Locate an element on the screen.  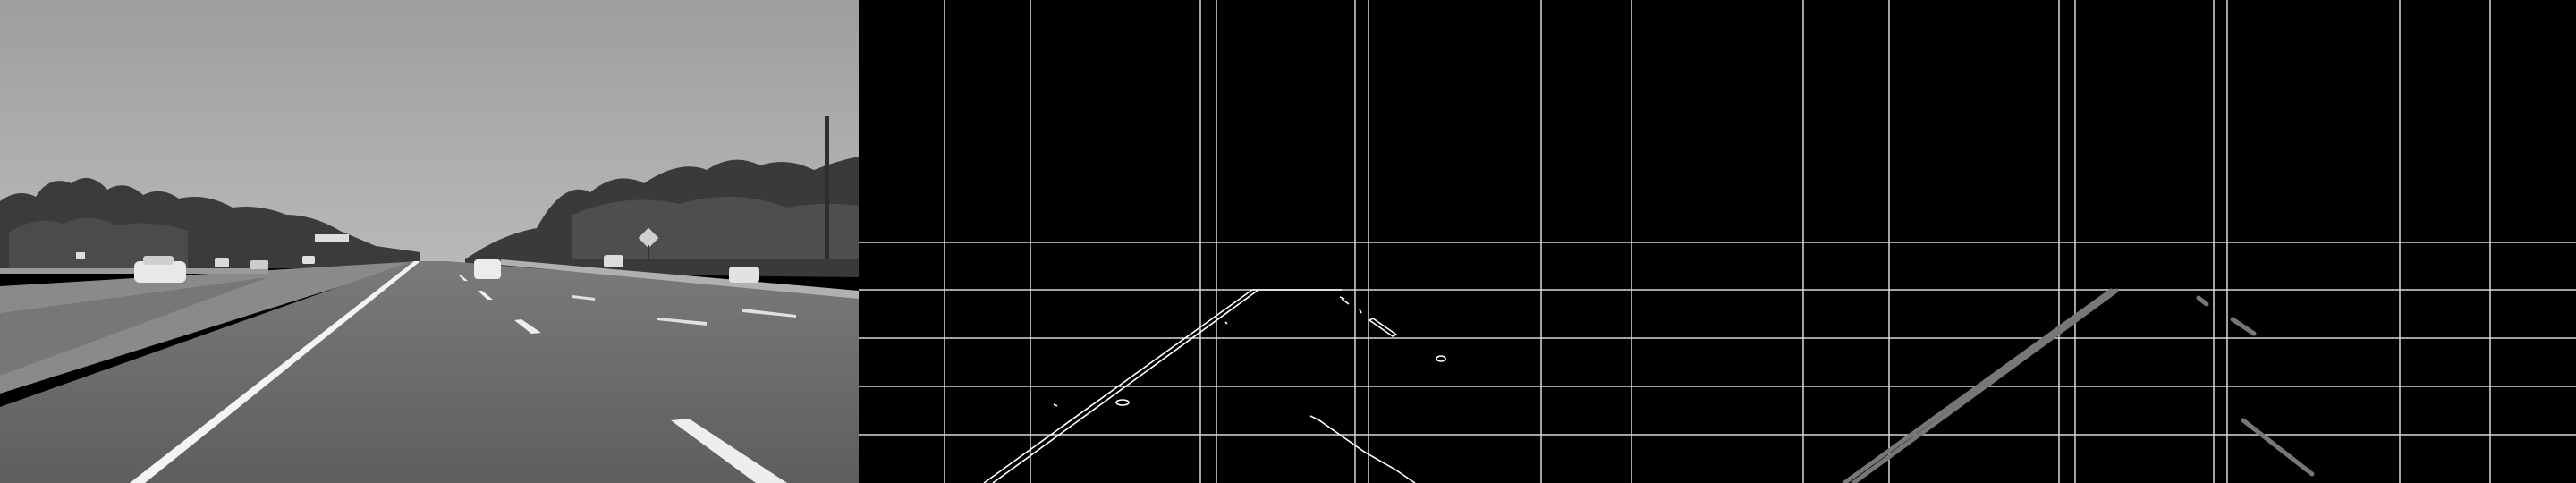
far-lane-markings is located at coordinates (684, 310).